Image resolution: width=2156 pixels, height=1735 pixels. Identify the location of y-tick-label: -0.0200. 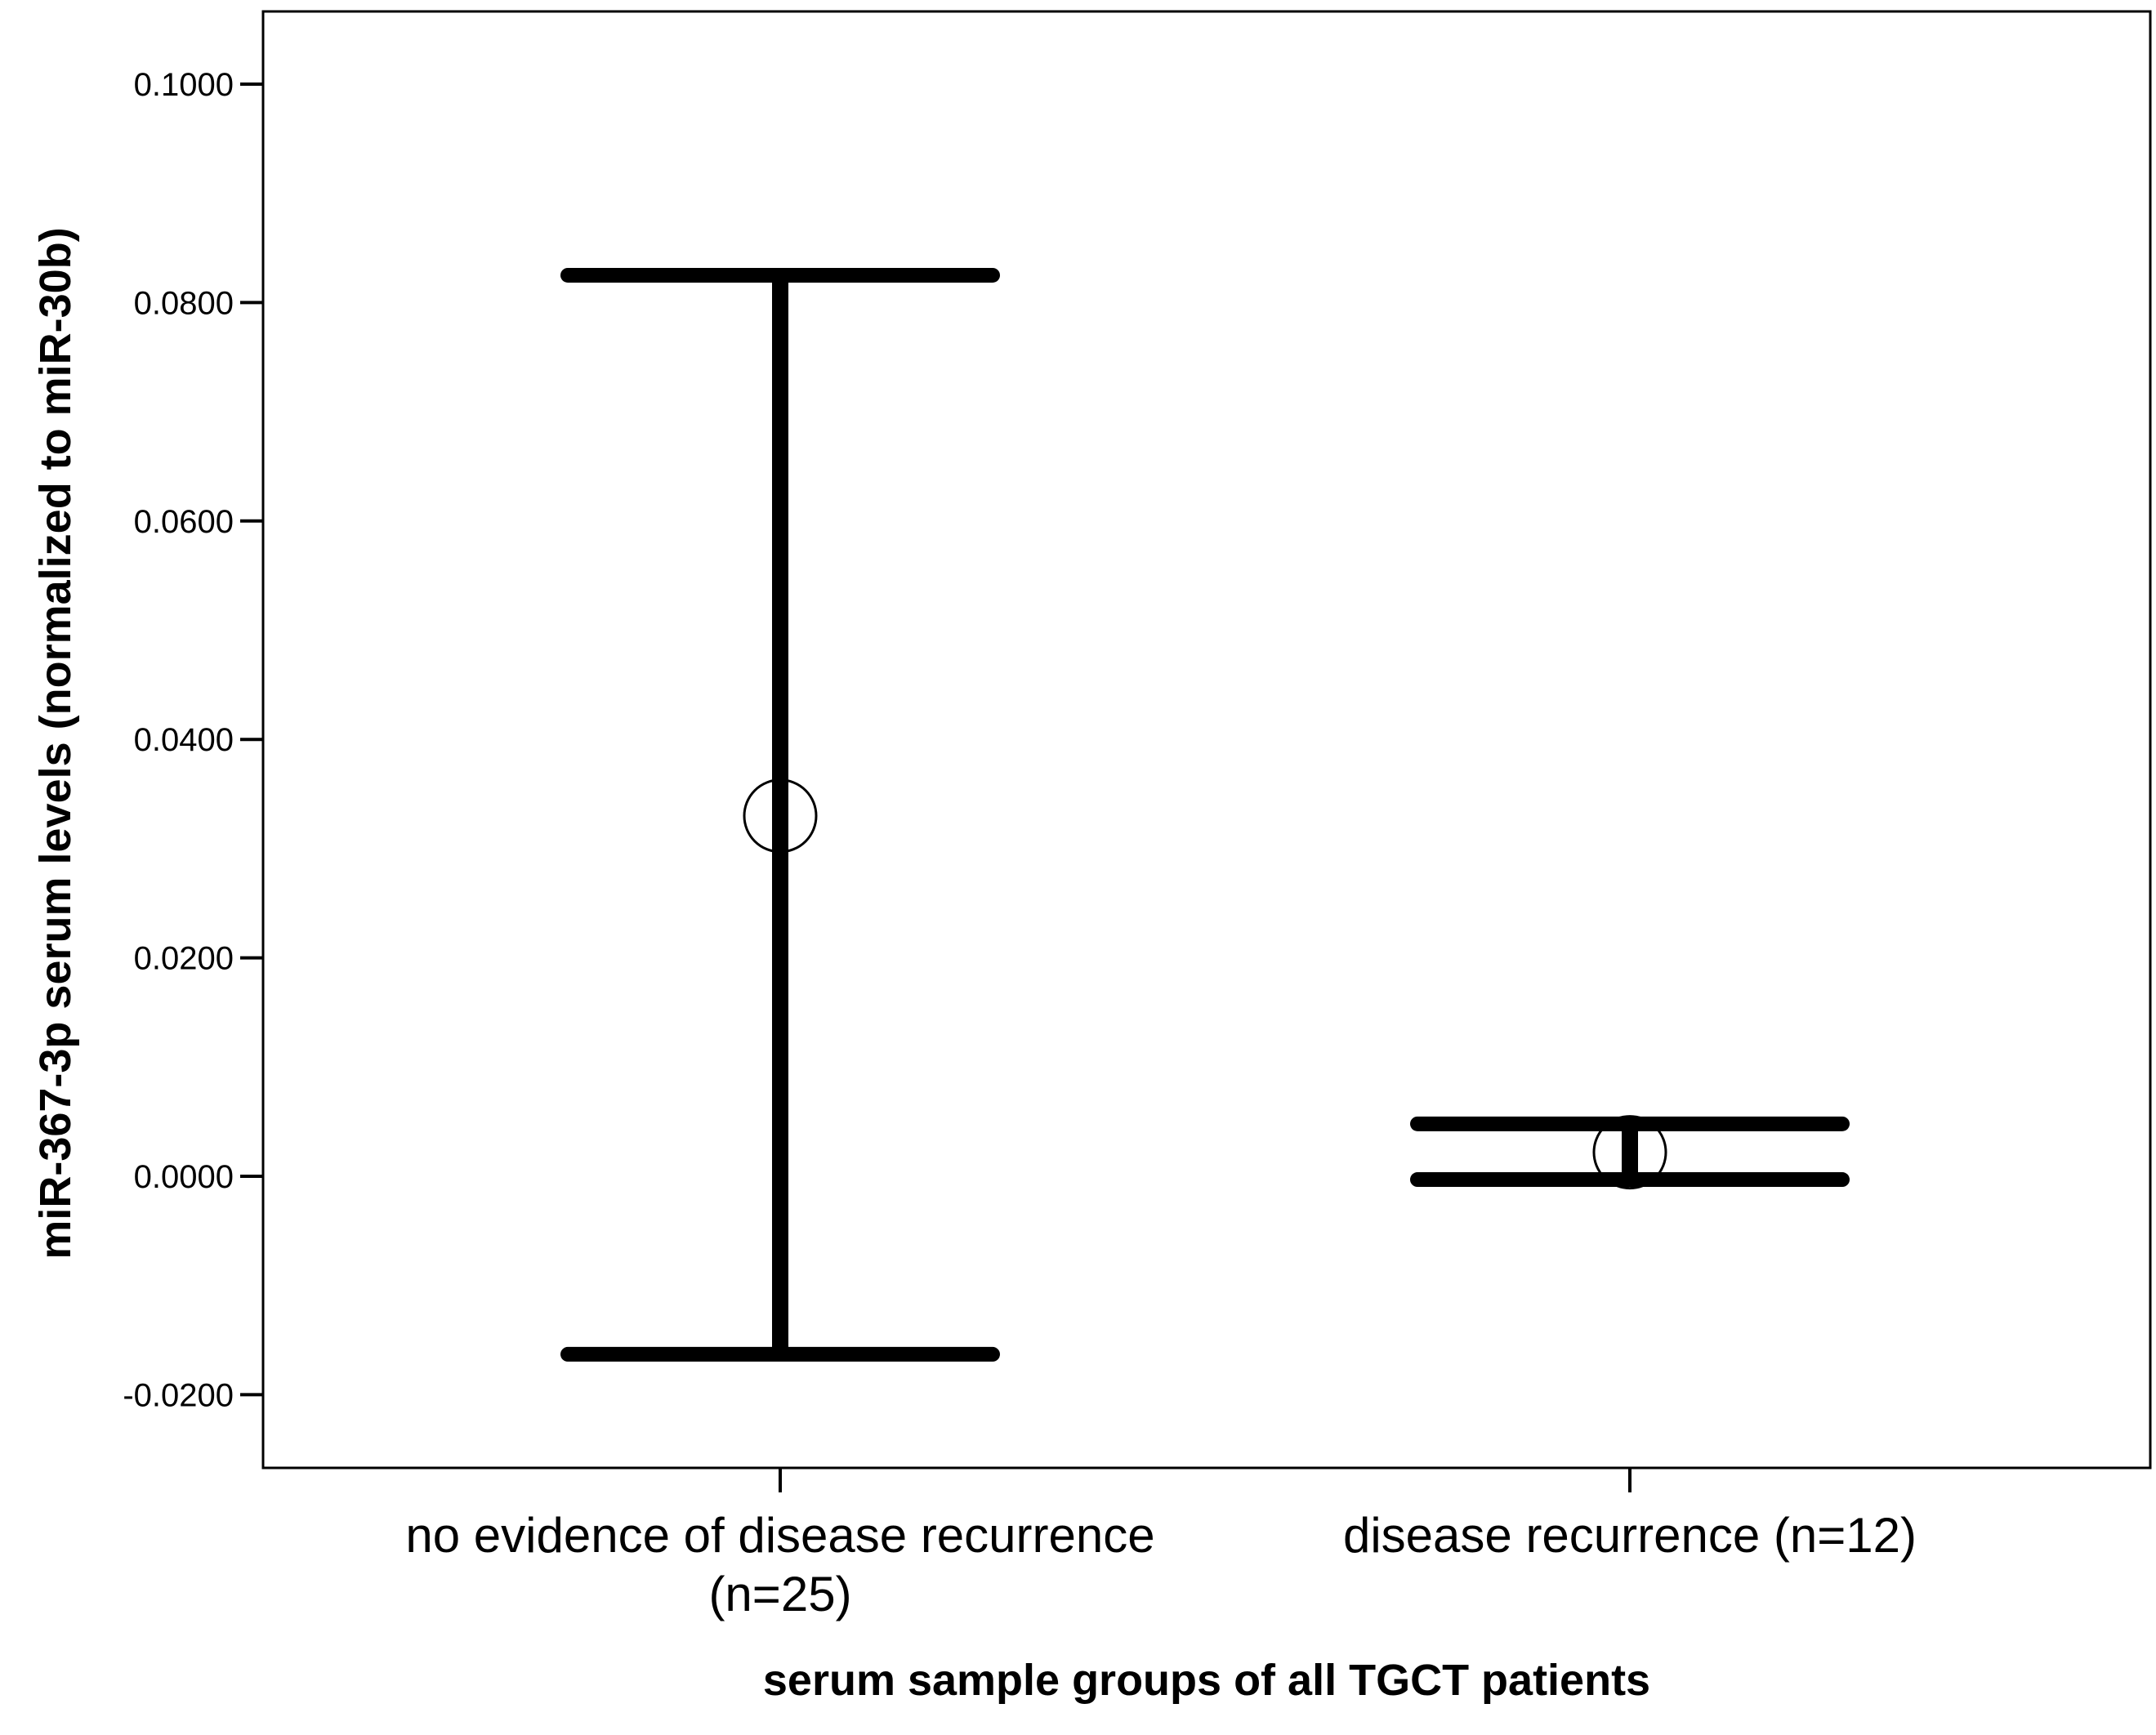
(178, 1395).